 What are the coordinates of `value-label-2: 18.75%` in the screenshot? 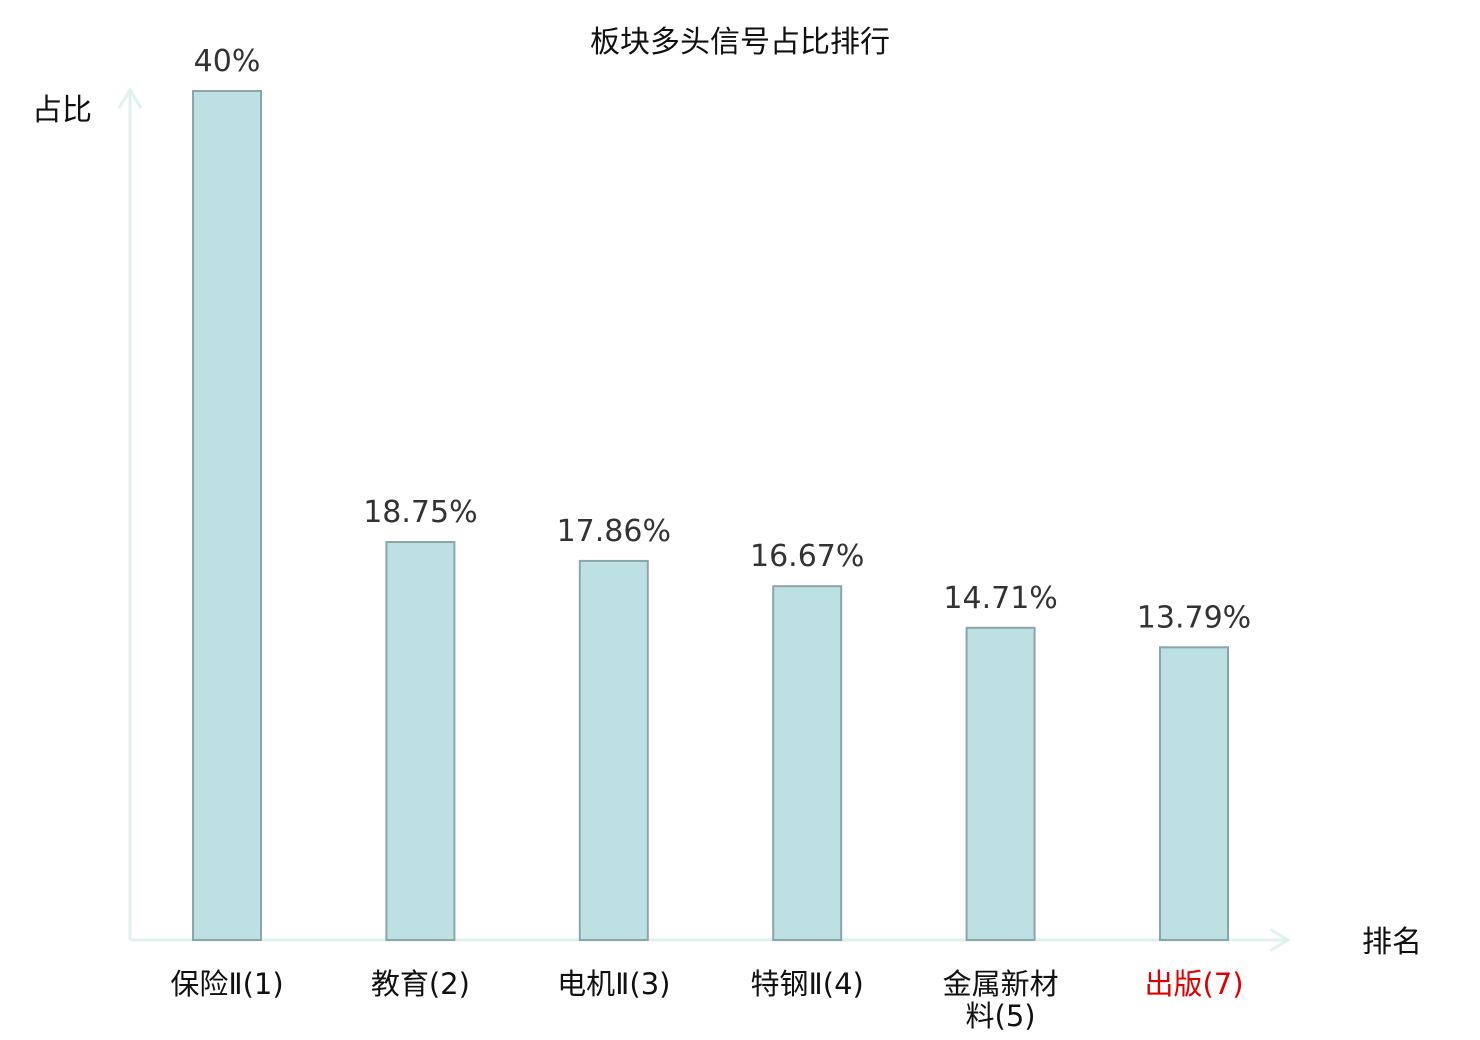 It's located at (420, 512).